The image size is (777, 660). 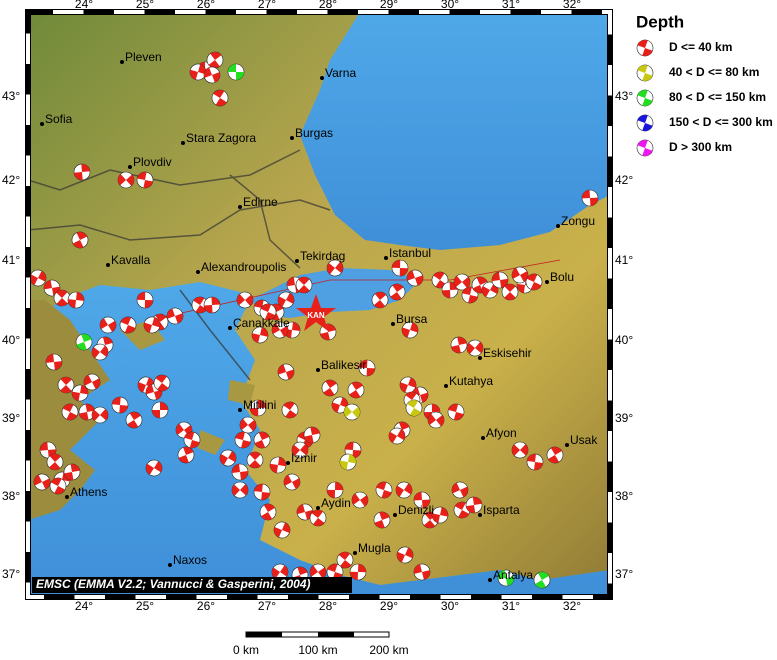 I want to click on city-label: Bolu, so click(x=562, y=277).